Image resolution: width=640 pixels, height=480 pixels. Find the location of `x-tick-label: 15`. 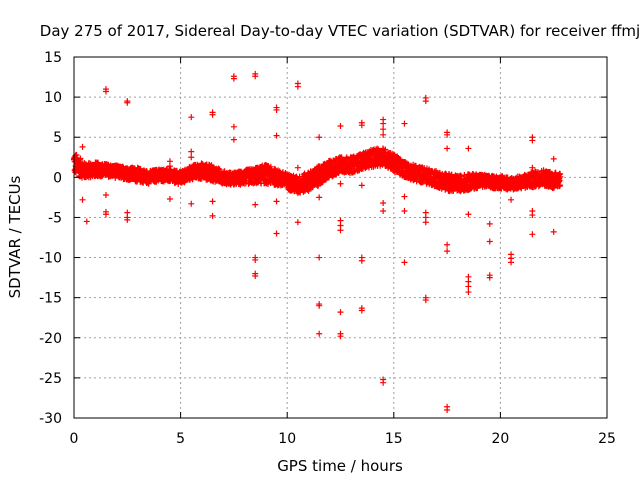

x-tick-label: 15 is located at coordinates (394, 439).